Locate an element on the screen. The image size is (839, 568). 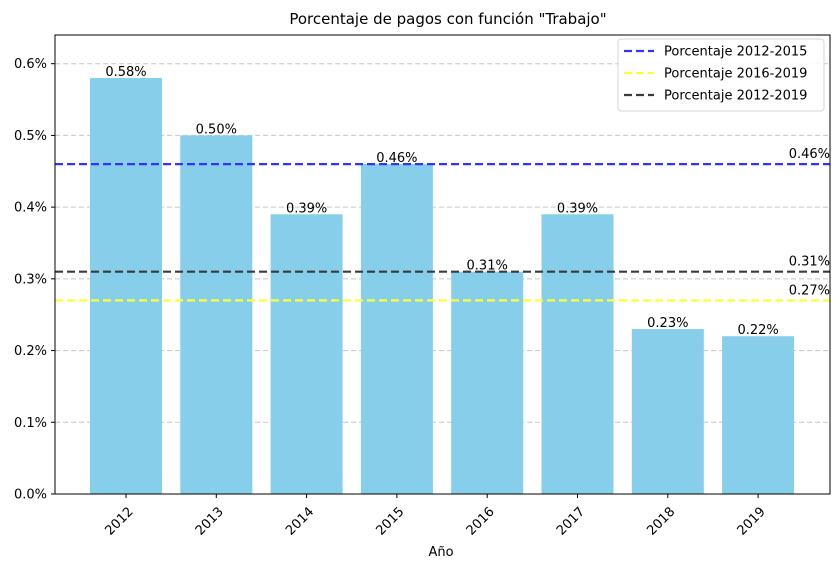
reference-label-1: 0.46% is located at coordinates (809, 154).